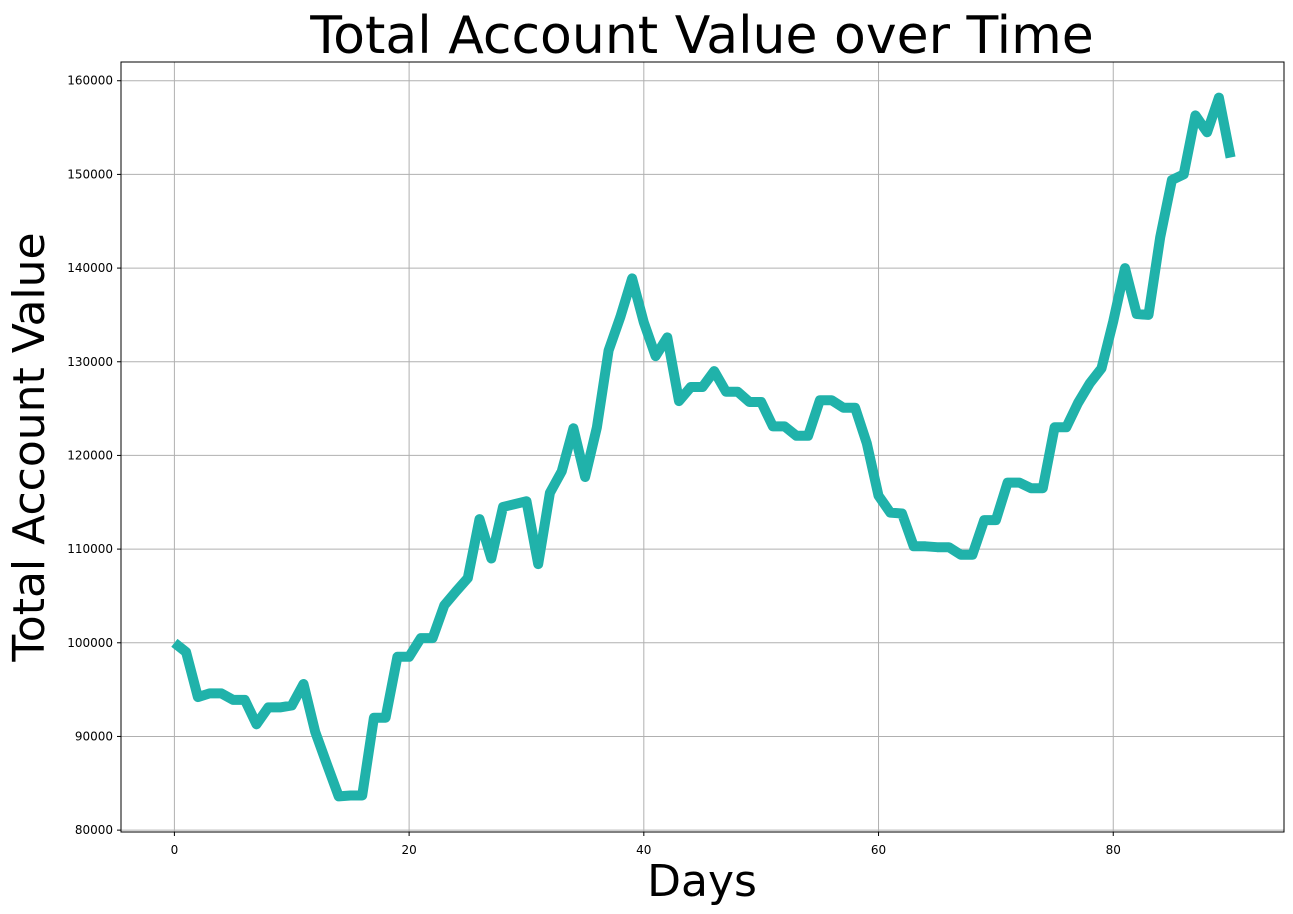 This screenshot has height=914, width=1293. What do you see at coordinates (29, 447) in the screenshot?
I see `y-axis-title: Total Account Value` at bounding box center [29, 447].